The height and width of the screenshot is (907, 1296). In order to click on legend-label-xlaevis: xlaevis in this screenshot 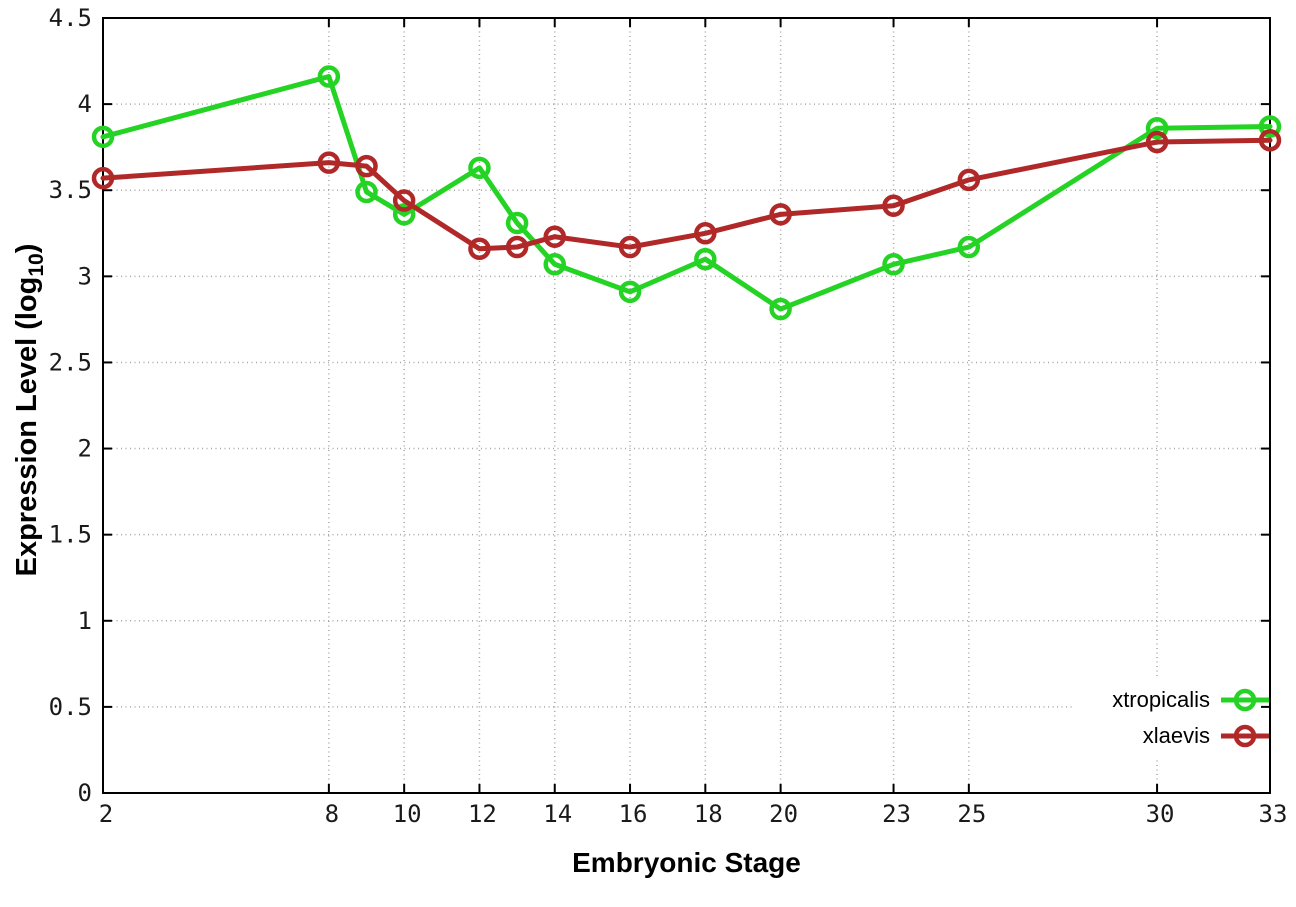, I will do `click(1176, 735)`.